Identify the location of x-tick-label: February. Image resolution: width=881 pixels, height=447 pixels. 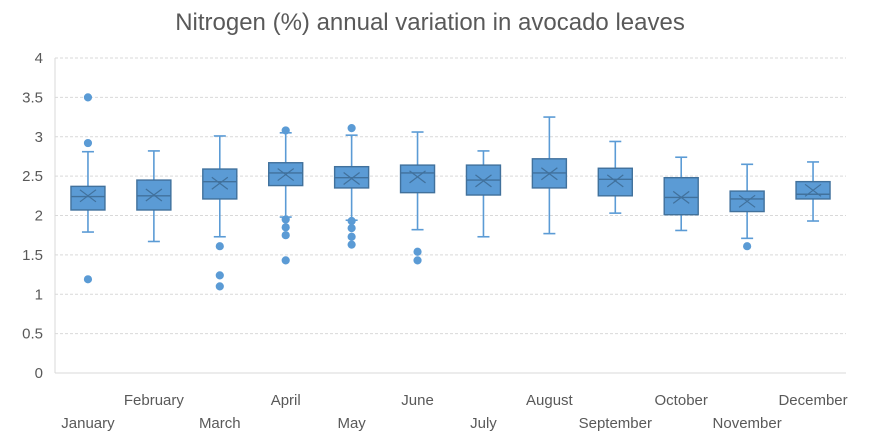
(154, 400).